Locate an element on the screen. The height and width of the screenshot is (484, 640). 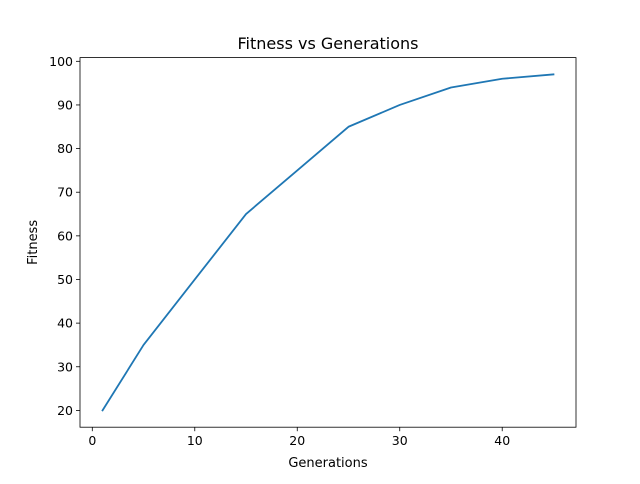
x-tick-label: 40 is located at coordinates (502, 440).